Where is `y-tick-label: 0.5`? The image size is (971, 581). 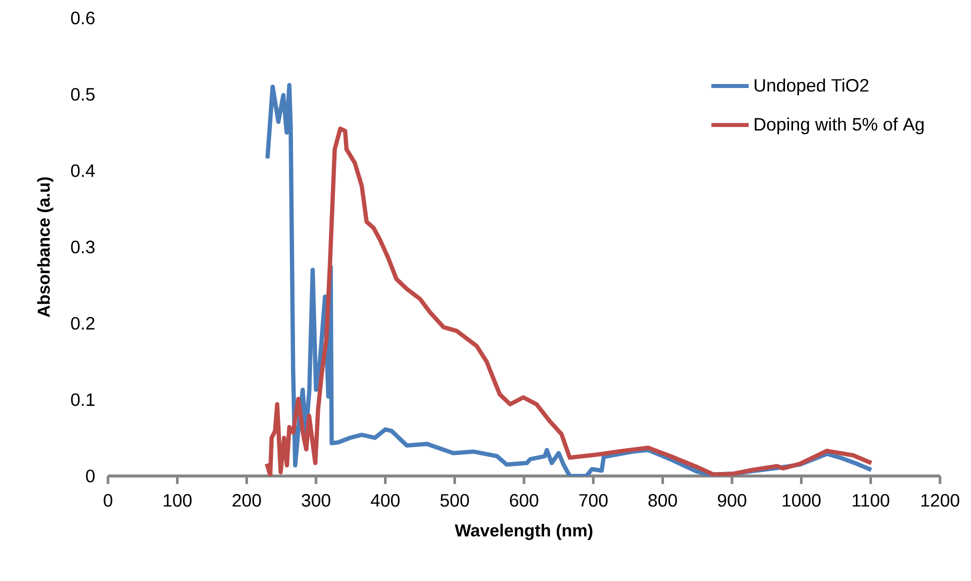
y-tick-label: 0.5 is located at coordinates (83, 94).